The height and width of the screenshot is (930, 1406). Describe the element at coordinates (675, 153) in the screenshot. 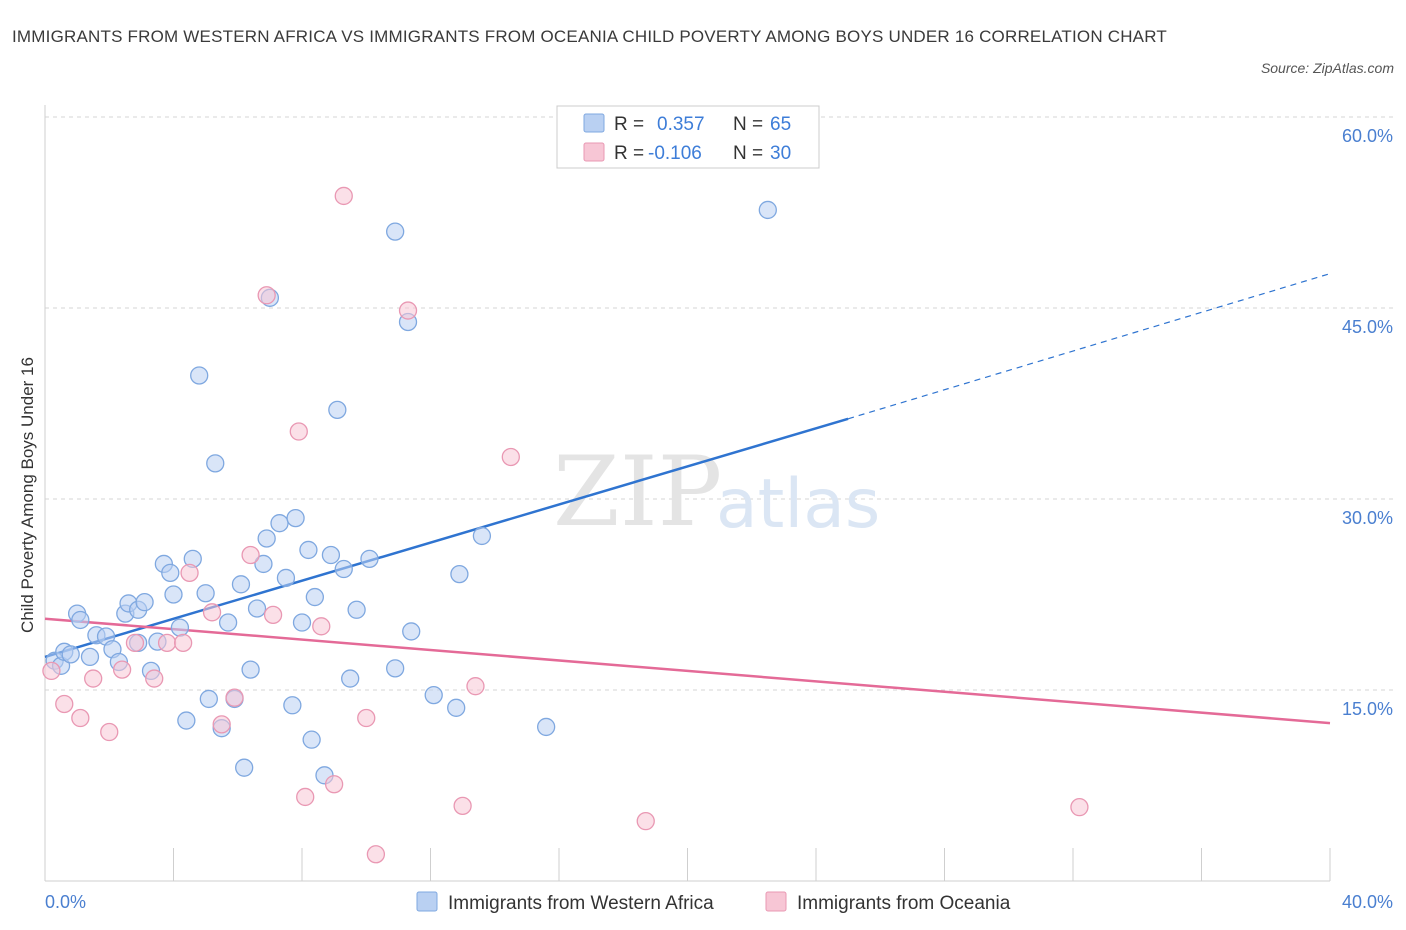

I see `legend-r-value-2: -0.106` at that location.